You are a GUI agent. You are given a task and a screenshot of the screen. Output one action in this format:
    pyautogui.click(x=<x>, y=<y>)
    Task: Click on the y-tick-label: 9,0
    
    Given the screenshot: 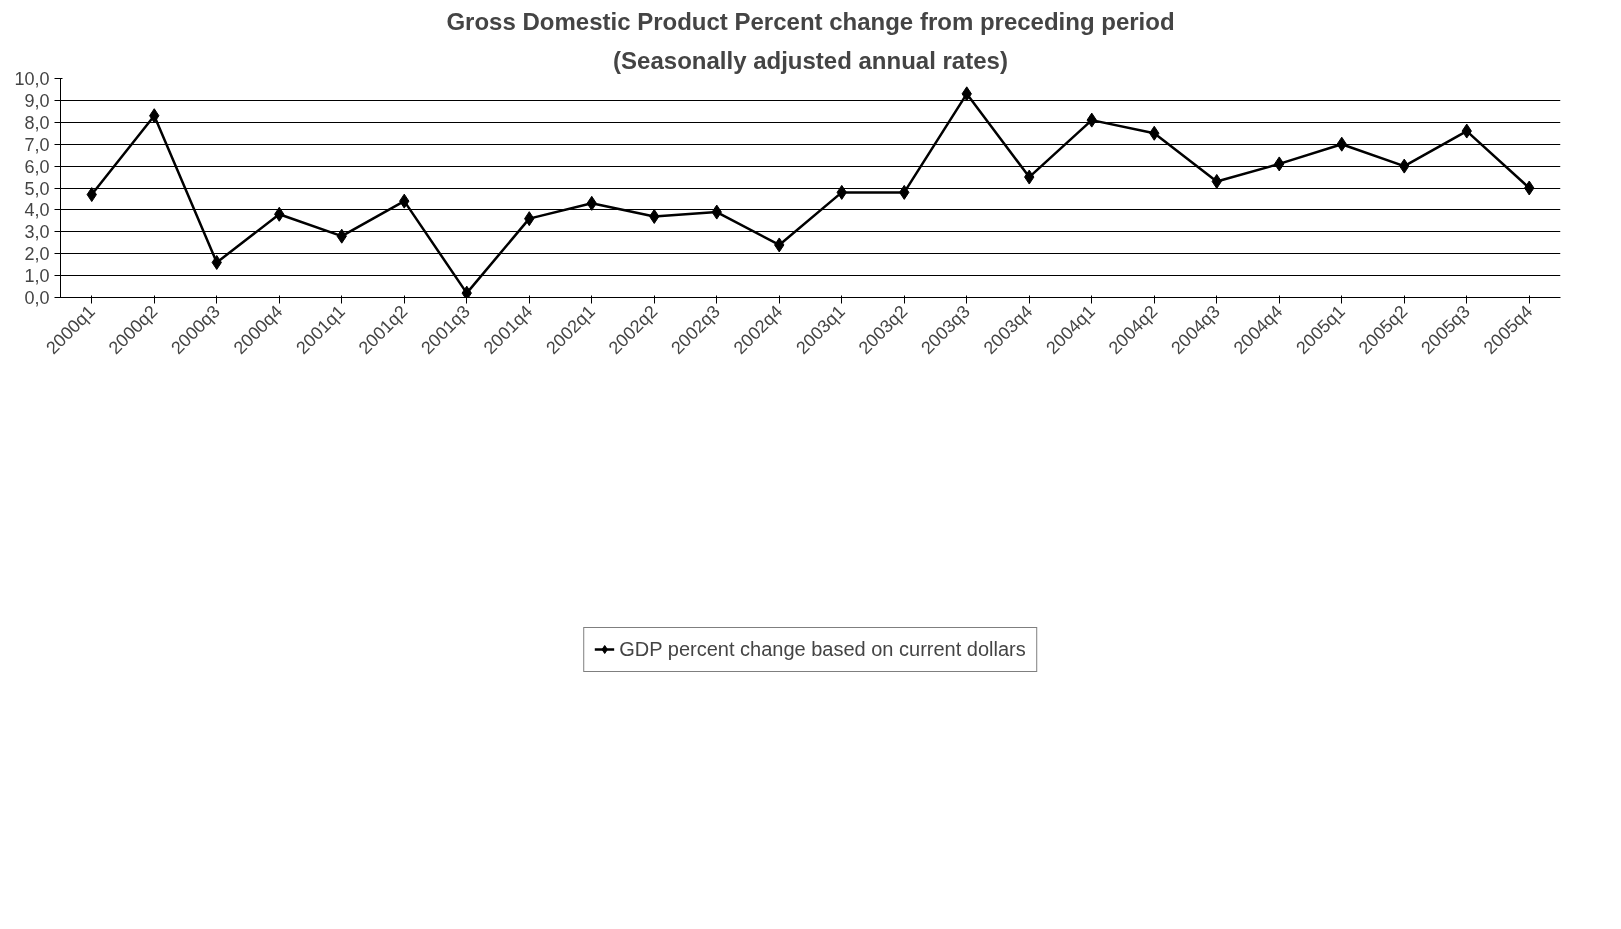 What is the action you would take?
    pyautogui.click(x=37, y=100)
    